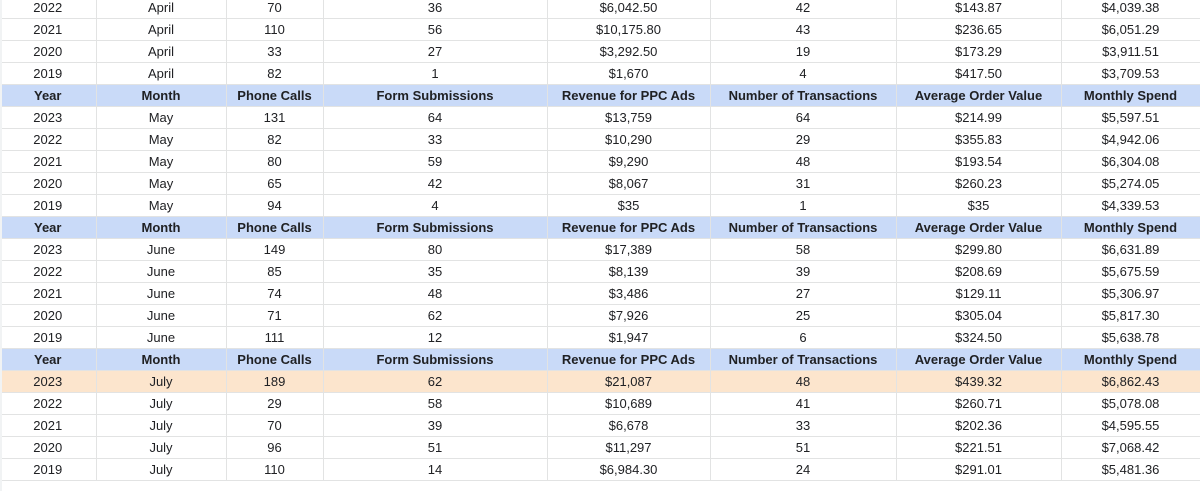  What do you see at coordinates (275, 337) in the screenshot?
I see `cell-phone-calls: 111` at bounding box center [275, 337].